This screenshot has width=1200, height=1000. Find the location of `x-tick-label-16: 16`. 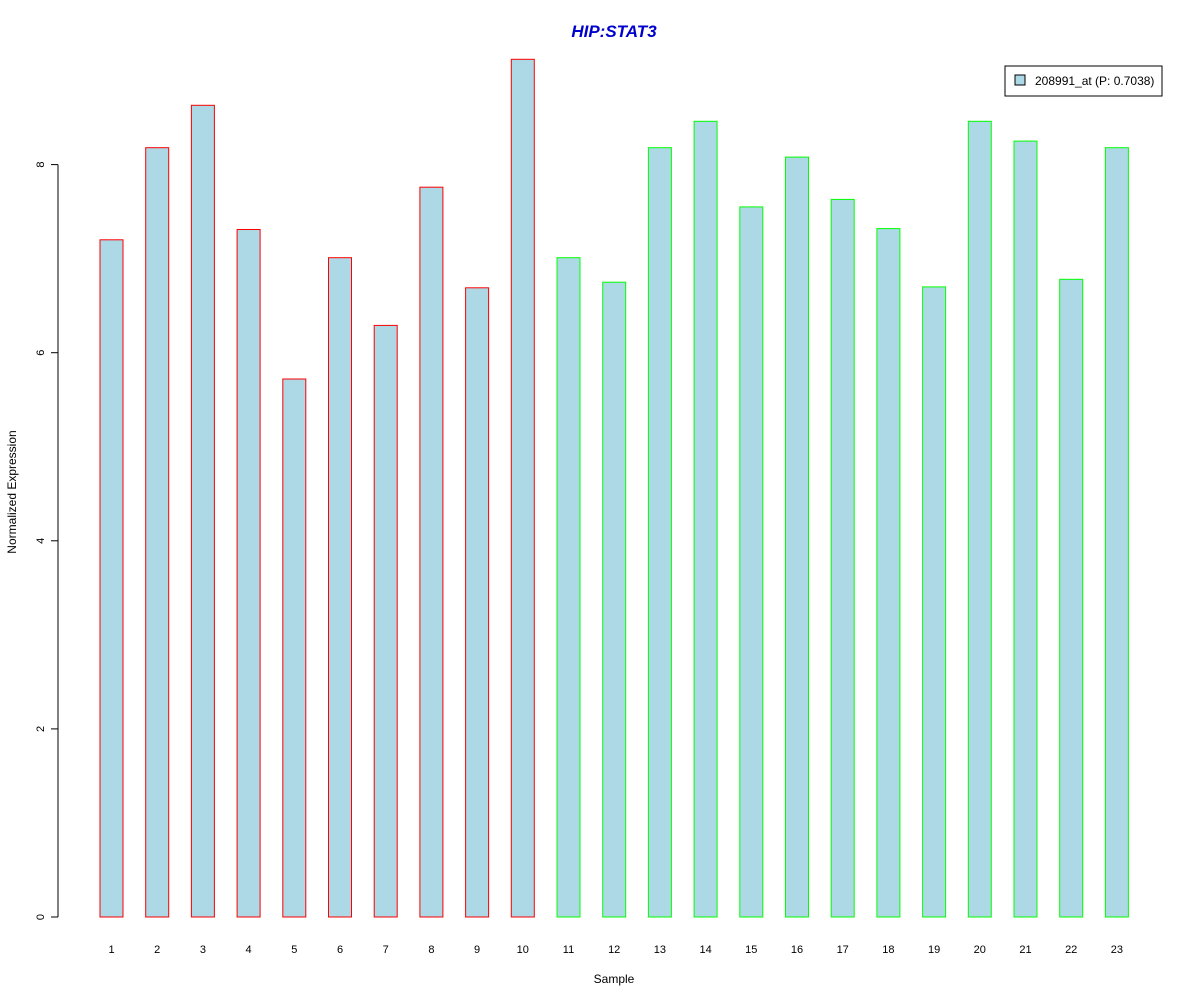

x-tick-label-16: 16 is located at coordinates (797, 950).